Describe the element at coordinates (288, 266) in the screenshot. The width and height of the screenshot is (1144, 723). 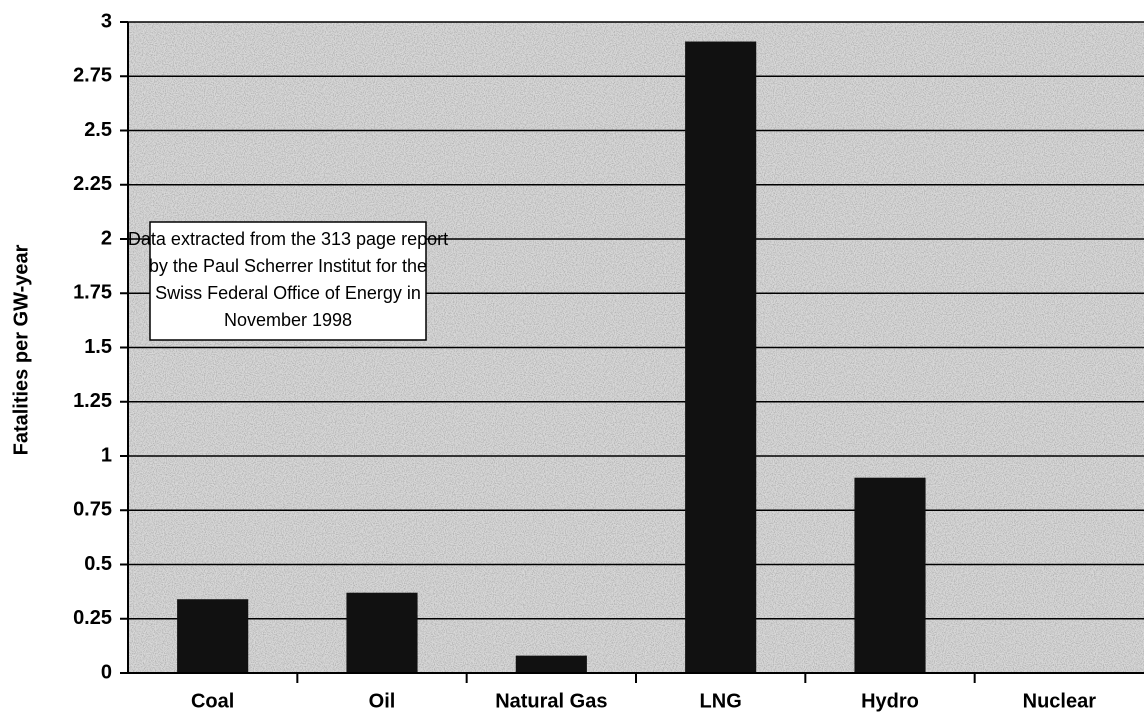
I see `annotation-line: by the Paul Scherrer Institut for the` at that location.